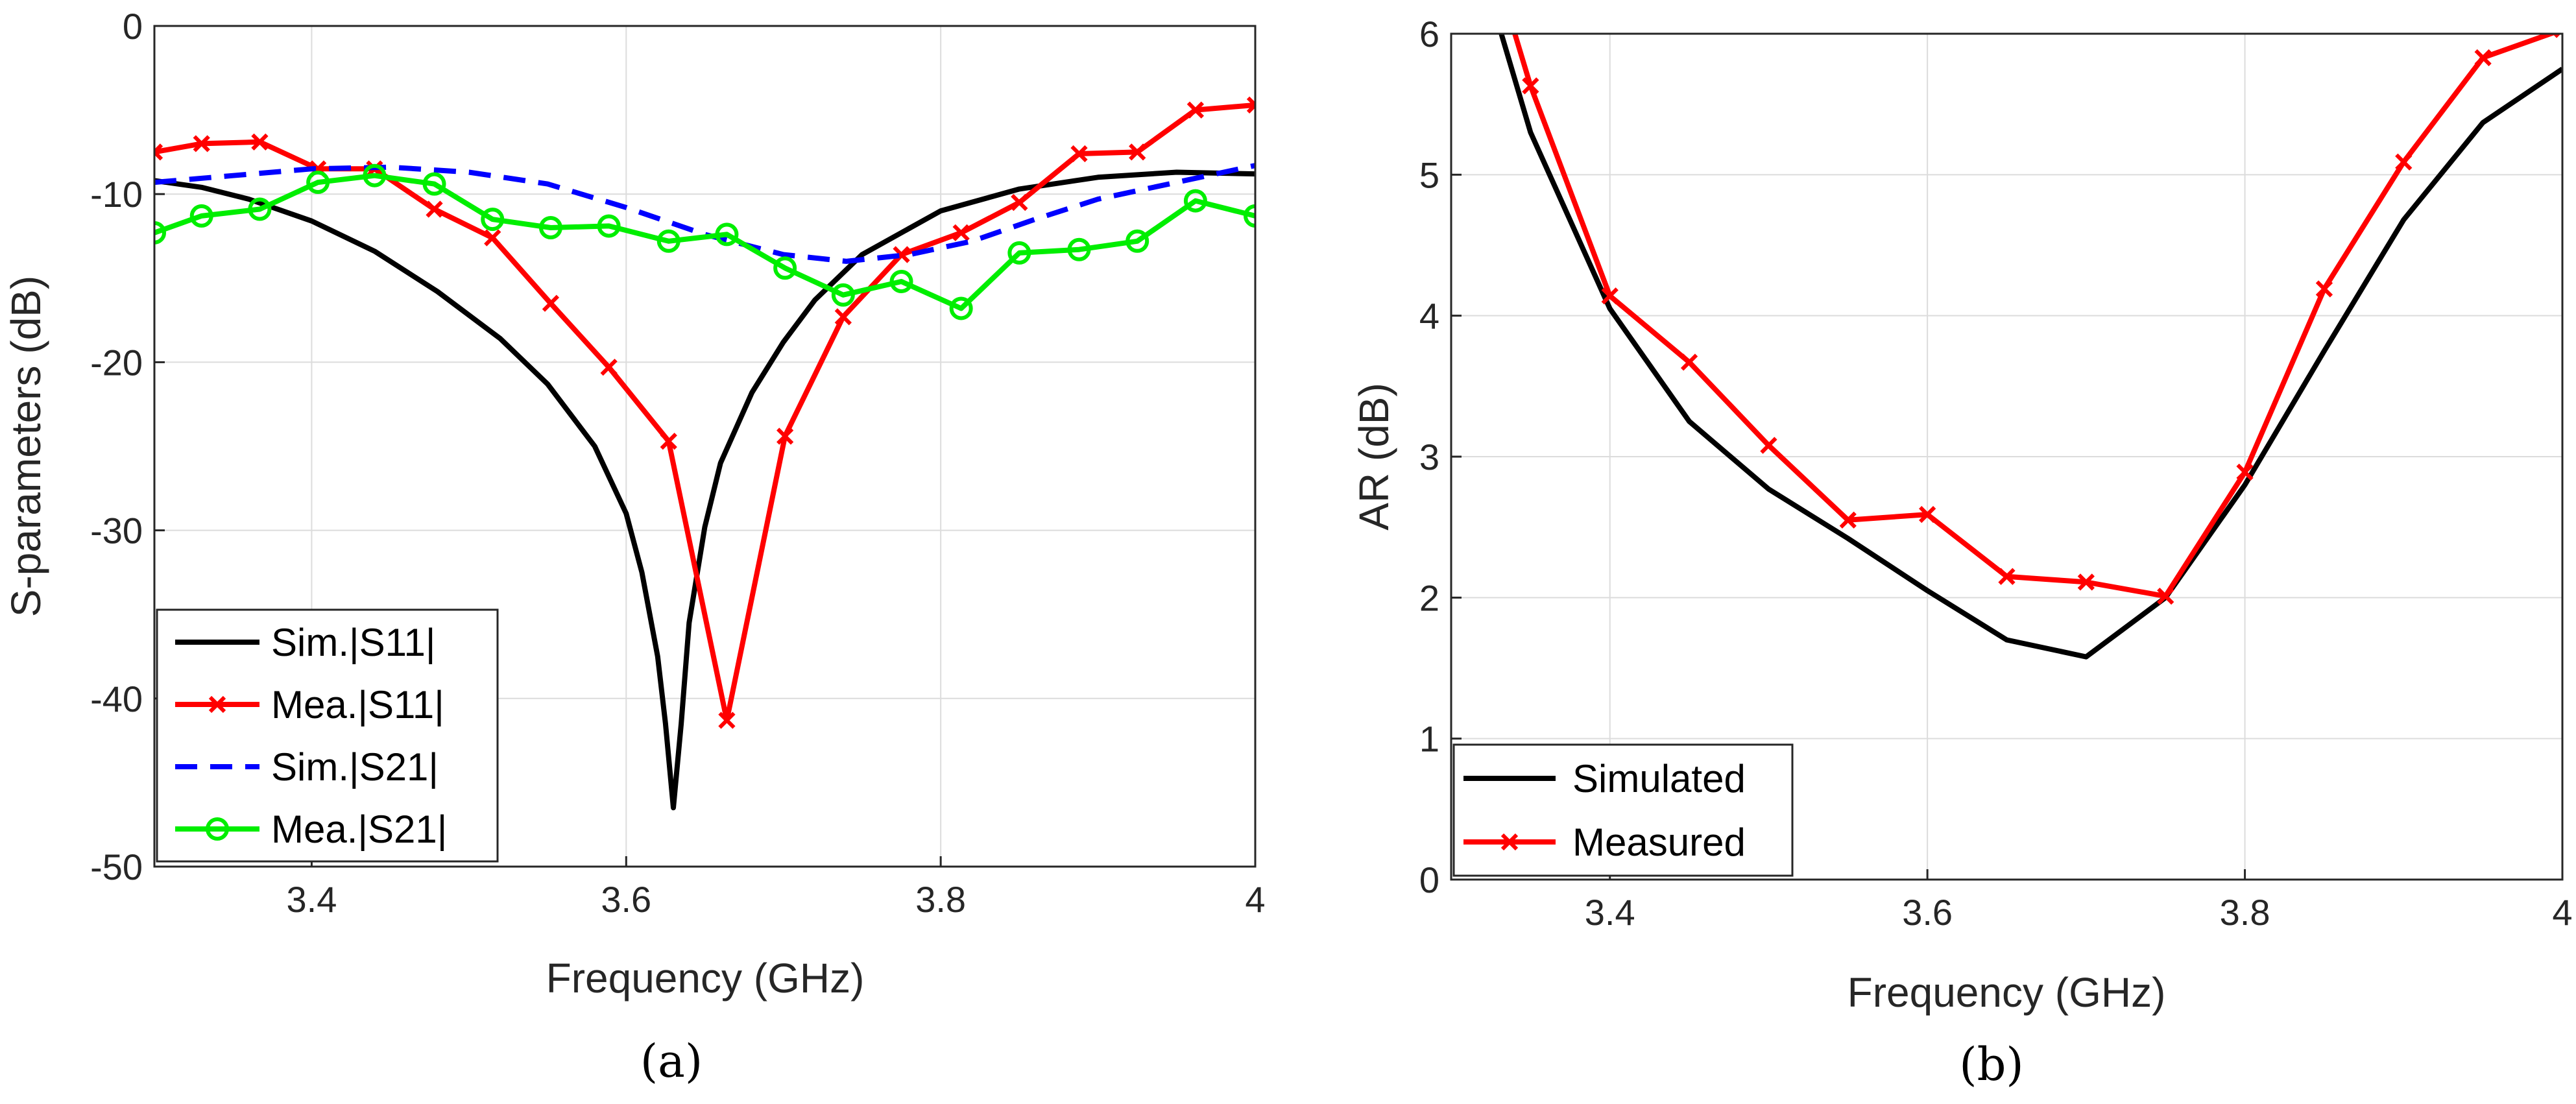 Image resolution: width=2576 pixels, height=1104 pixels. I want to click on panel-b-x-axis-label: Frequency (GHz), so click(2007, 993).